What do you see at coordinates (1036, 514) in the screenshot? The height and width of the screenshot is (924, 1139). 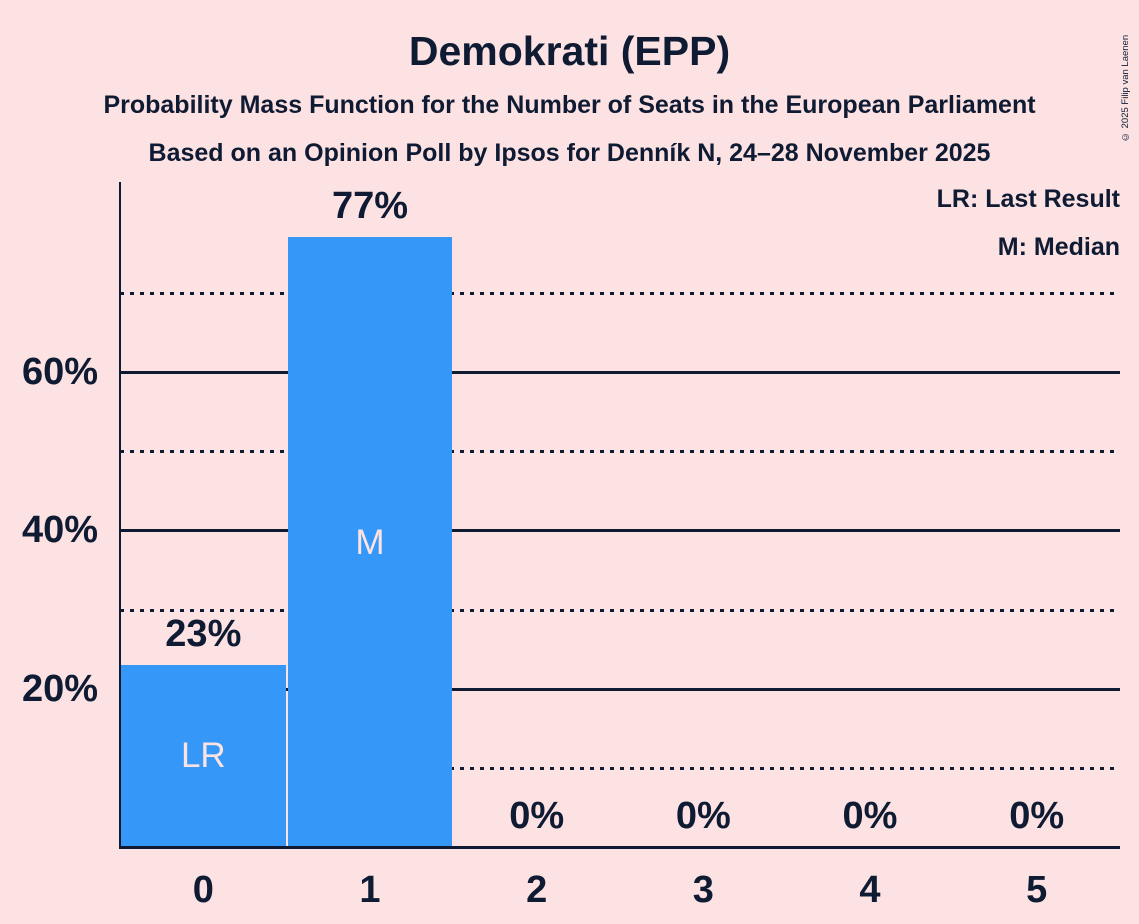 I see `bar-column-5: 0%` at bounding box center [1036, 514].